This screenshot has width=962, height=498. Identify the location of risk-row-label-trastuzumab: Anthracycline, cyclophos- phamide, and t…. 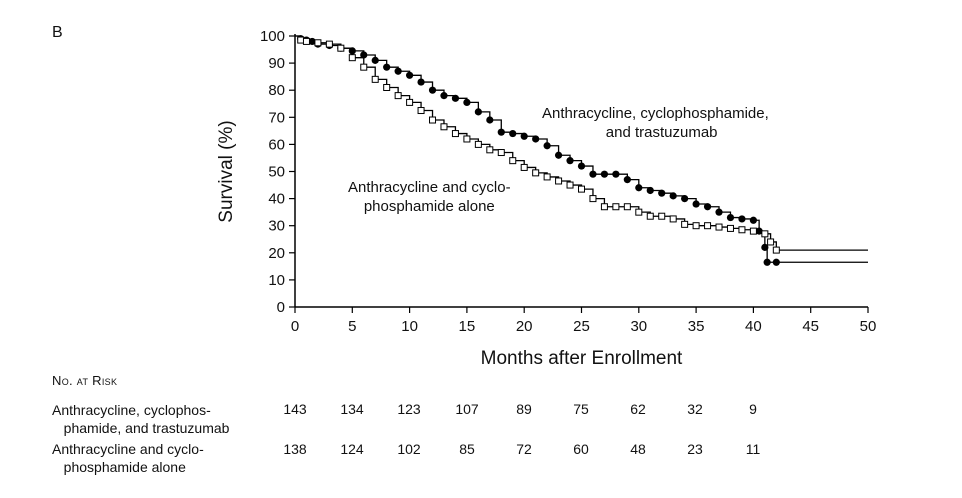
(141, 419).